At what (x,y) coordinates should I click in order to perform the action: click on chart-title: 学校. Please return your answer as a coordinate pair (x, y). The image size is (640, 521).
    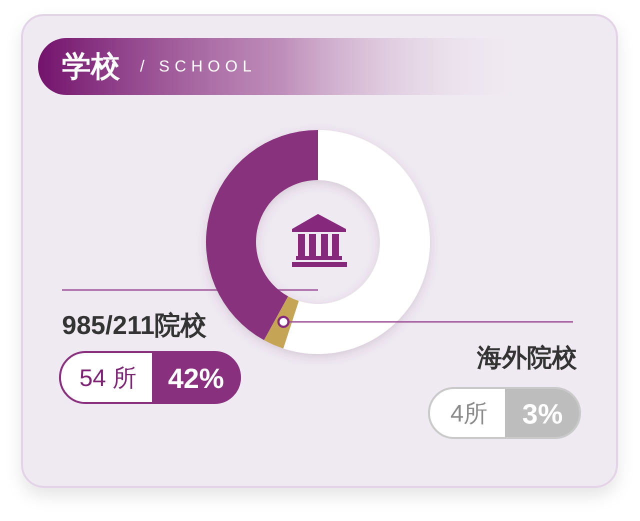
    Looking at the image, I should click on (91, 67).